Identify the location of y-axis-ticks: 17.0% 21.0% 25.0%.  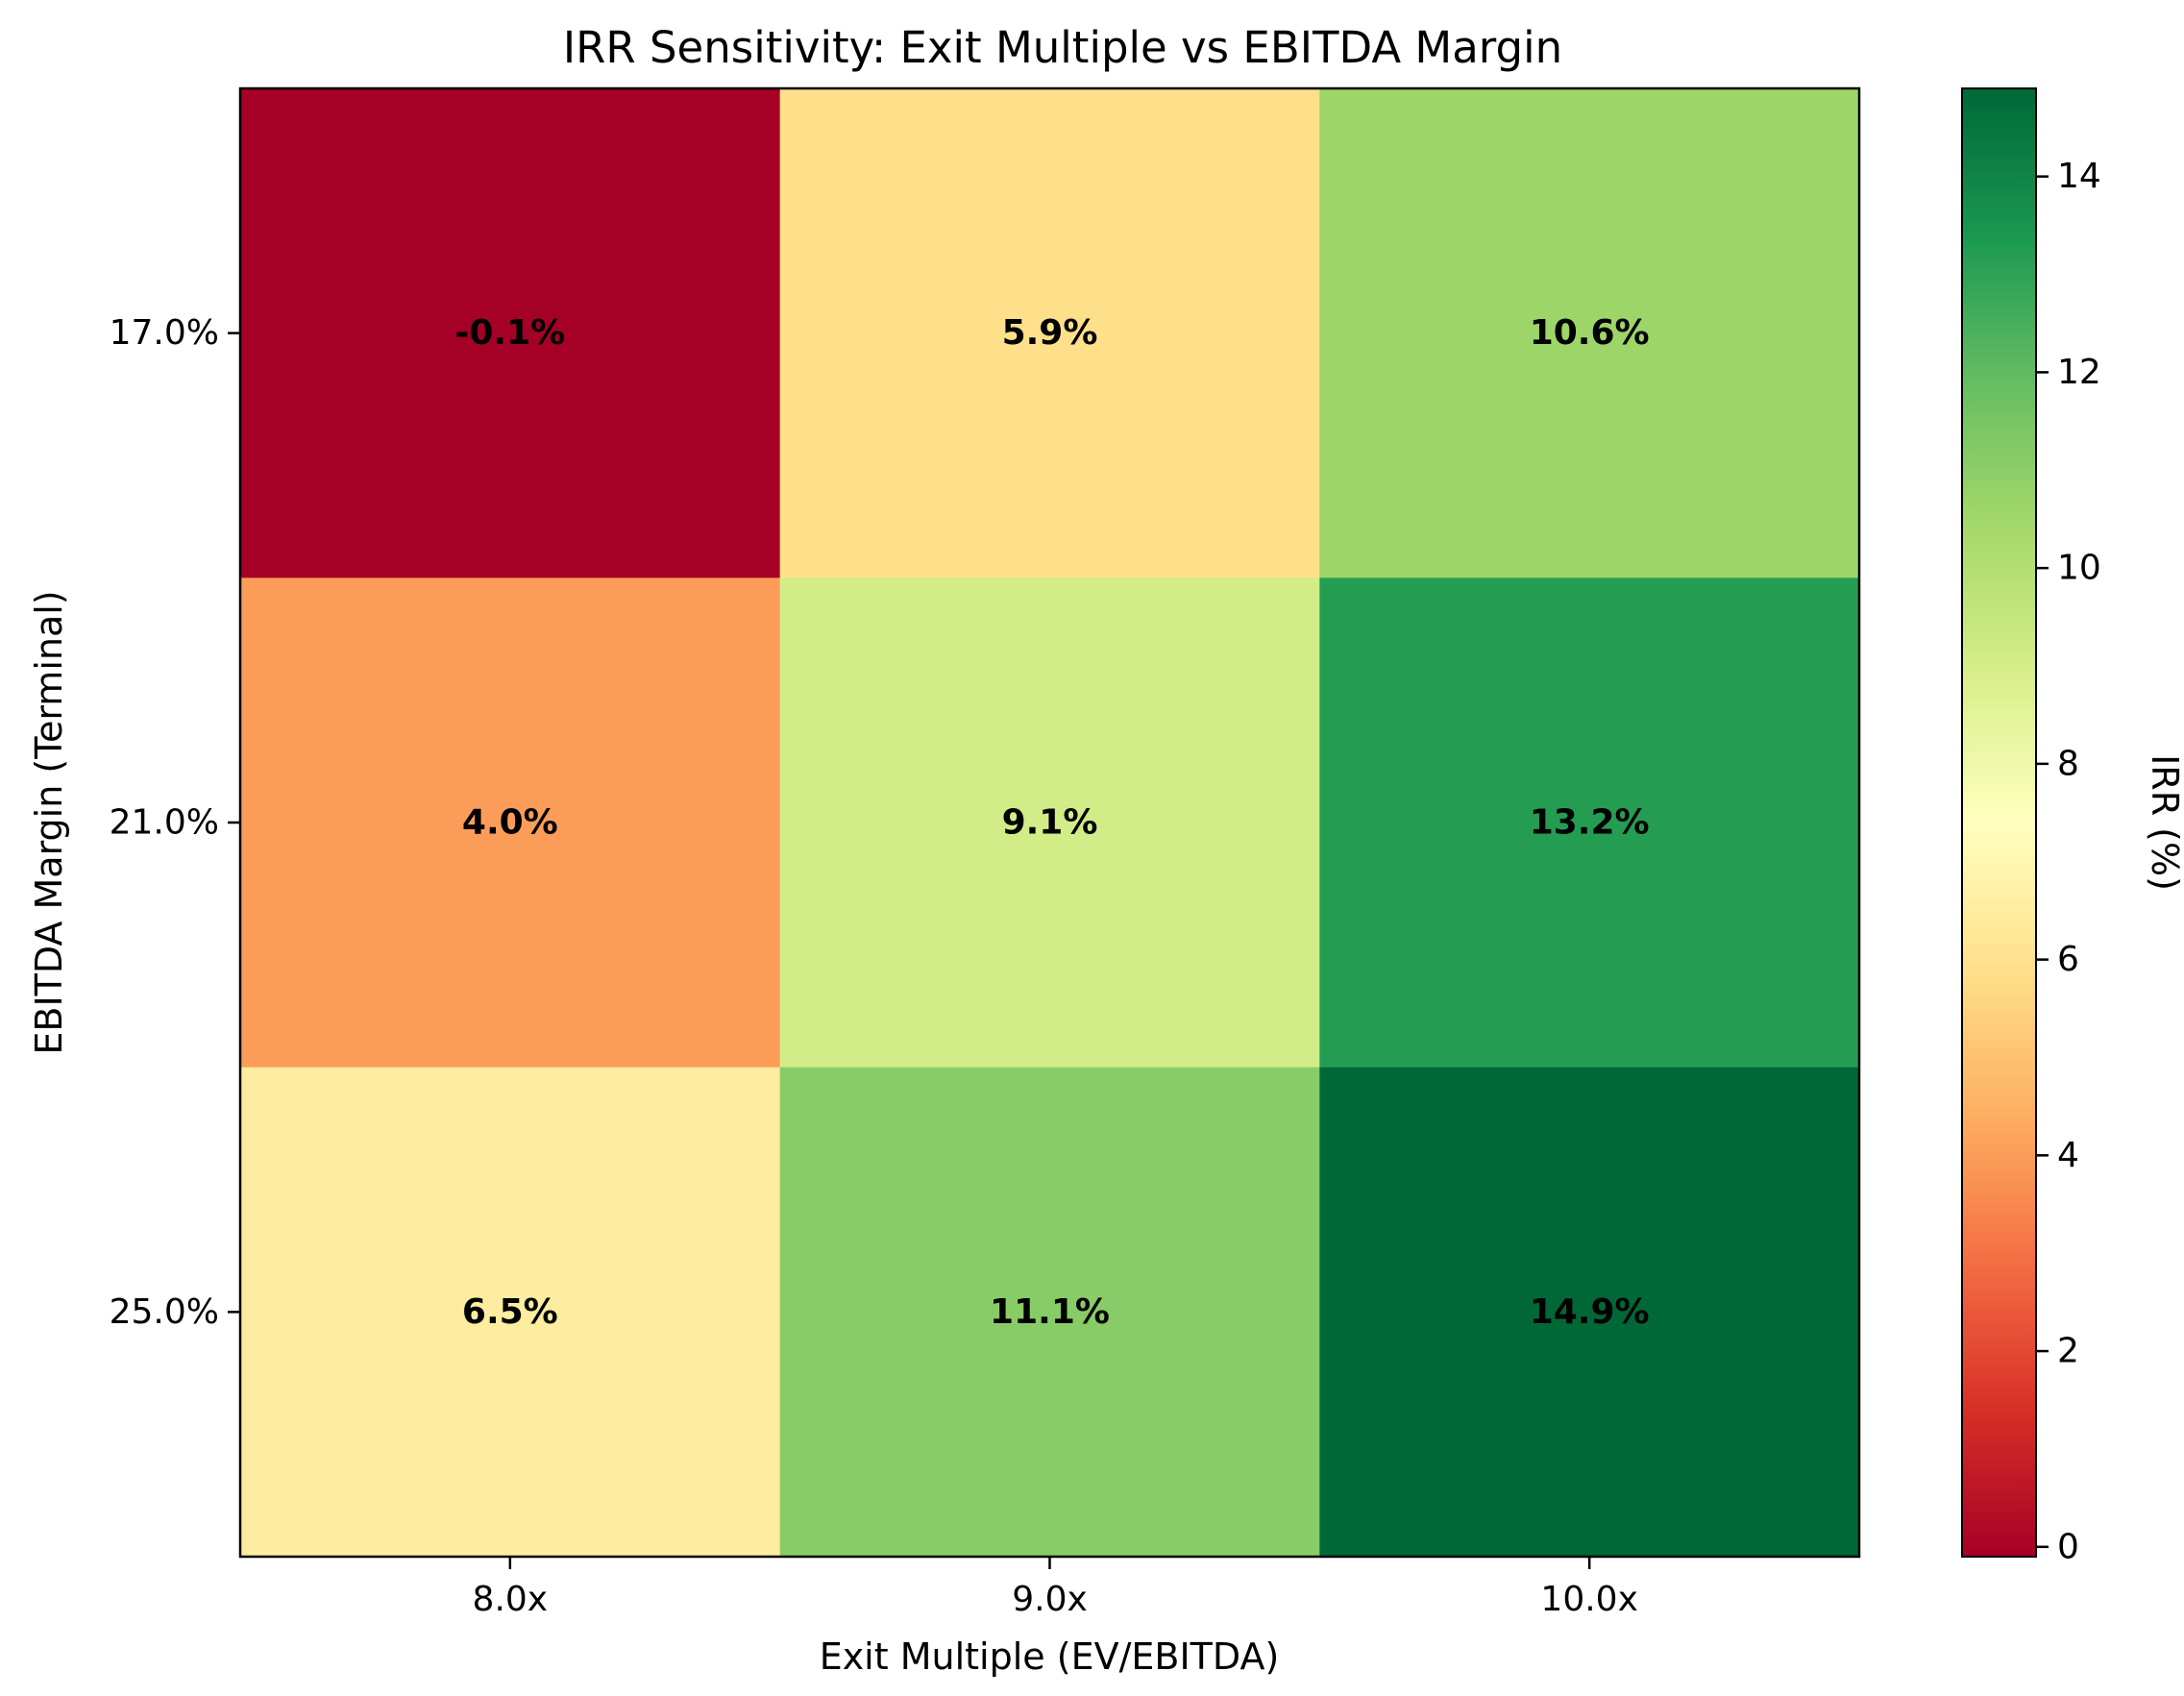
(175, 823).